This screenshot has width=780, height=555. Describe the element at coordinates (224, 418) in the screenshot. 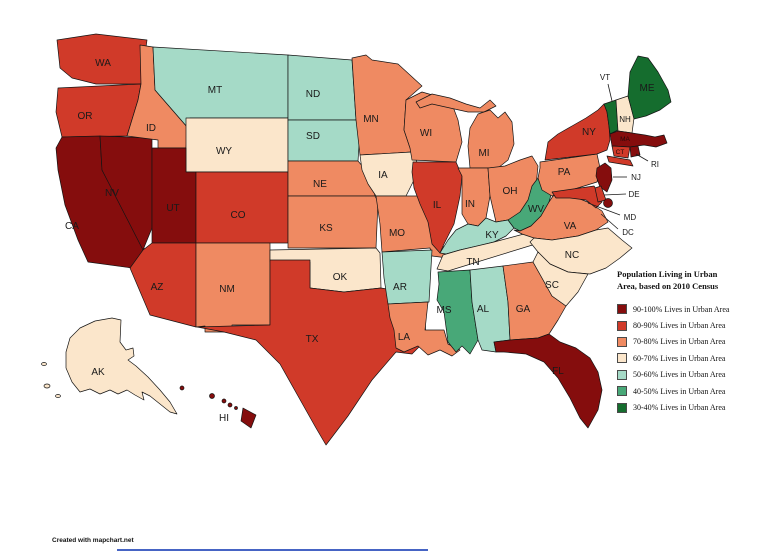

I see `label-hi: HI` at that location.